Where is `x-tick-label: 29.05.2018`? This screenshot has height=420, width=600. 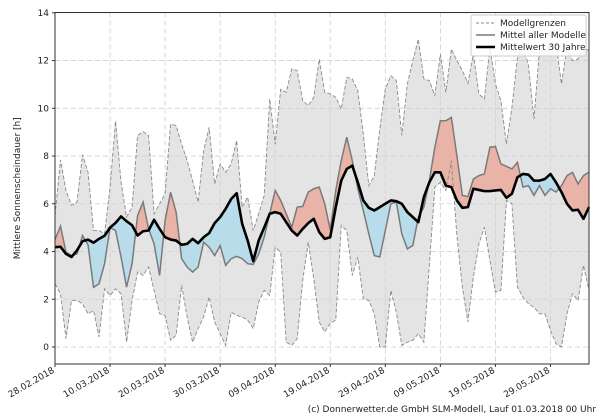 x-tick-label: 29.05.2018 is located at coordinates (527, 383).